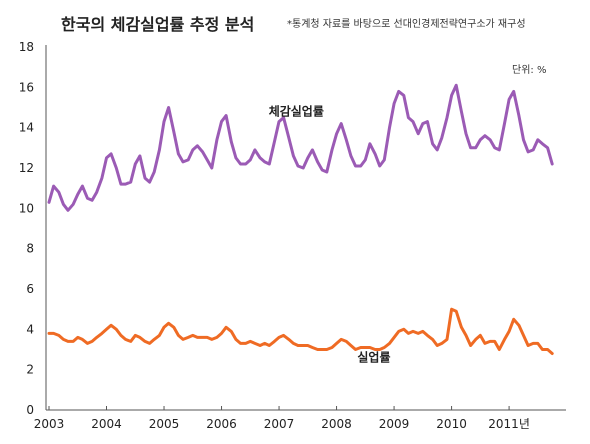 This screenshot has height=444, width=590. What do you see at coordinates (394, 424) in the screenshot?
I see `x-tick-label: 2009` at bounding box center [394, 424].